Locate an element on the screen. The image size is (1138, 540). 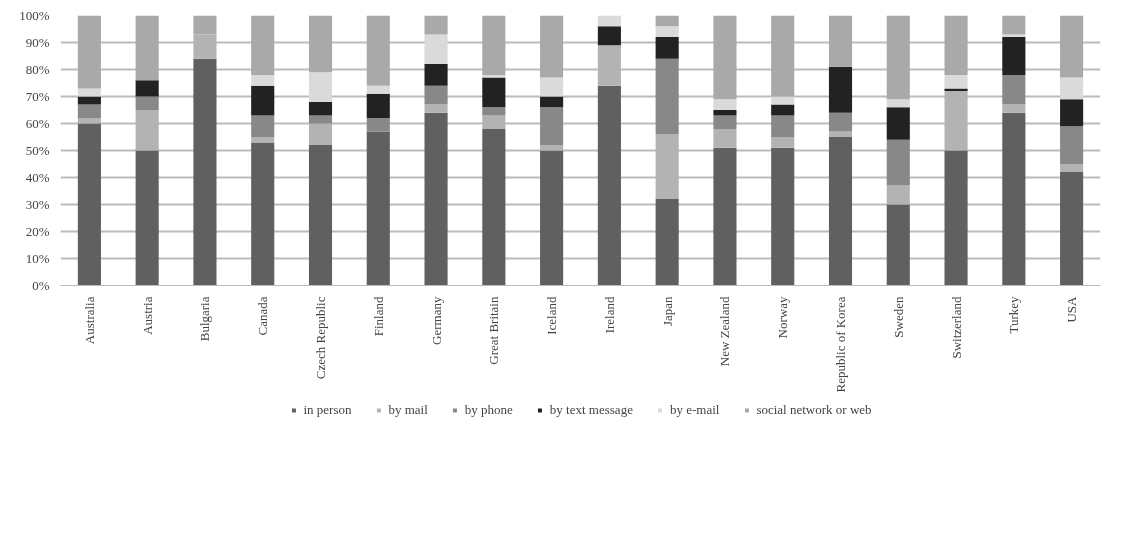
x-tick-label: Japan is located at coordinates (667, 311).